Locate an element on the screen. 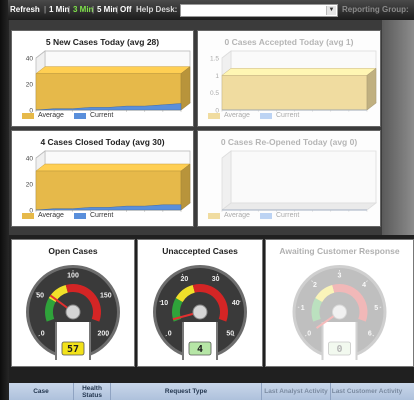 The width and height of the screenshot is (414, 400). chart-side-wall is located at coordinates (226, 180).